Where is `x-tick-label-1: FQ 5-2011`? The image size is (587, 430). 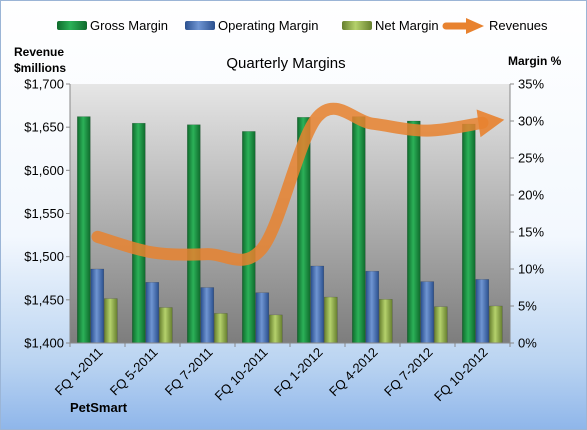 x-tick-label-1: FQ 5-2011 is located at coordinates (134, 372).